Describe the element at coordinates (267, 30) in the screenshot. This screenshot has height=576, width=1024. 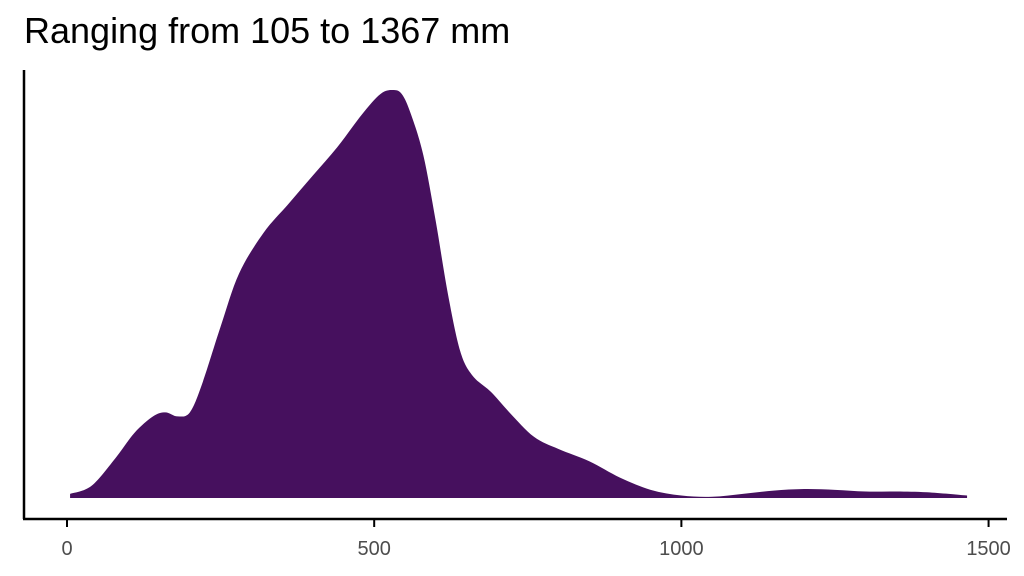
I see `chart-title: Ranging from 105 to 1367 mm` at that location.